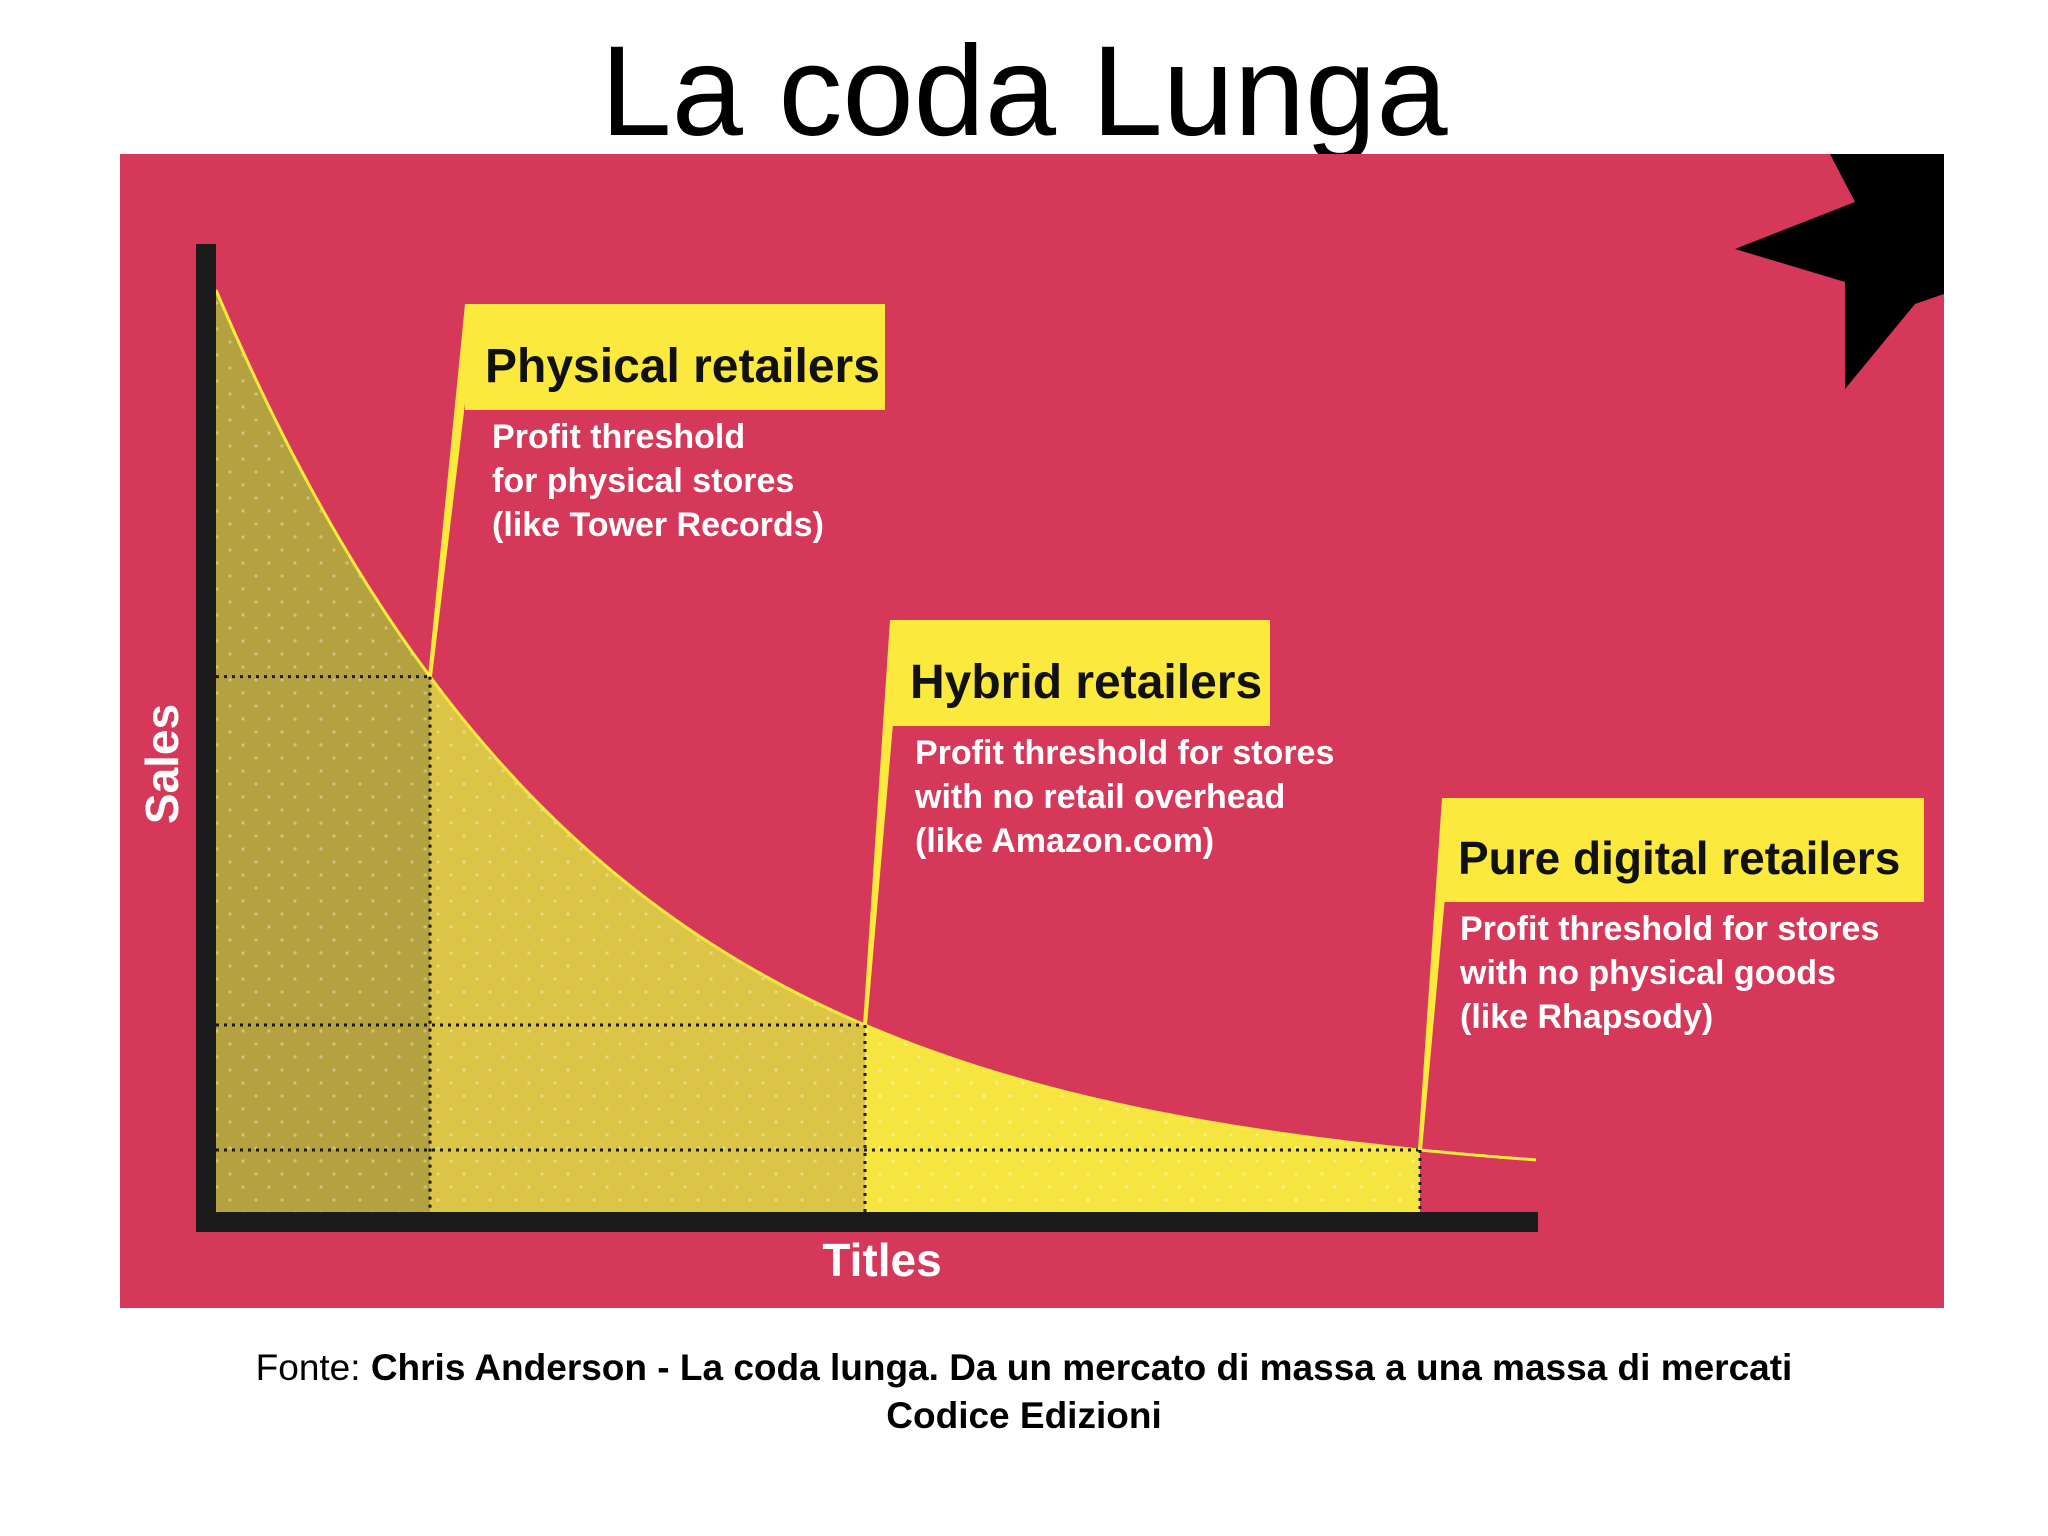 The width and height of the screenshot is (2048, 1536). Describe the element at coordinates (1586, 1017) in the screenshot. I see `callout-desc-digital-3: (like Rhapsody)` at that location.